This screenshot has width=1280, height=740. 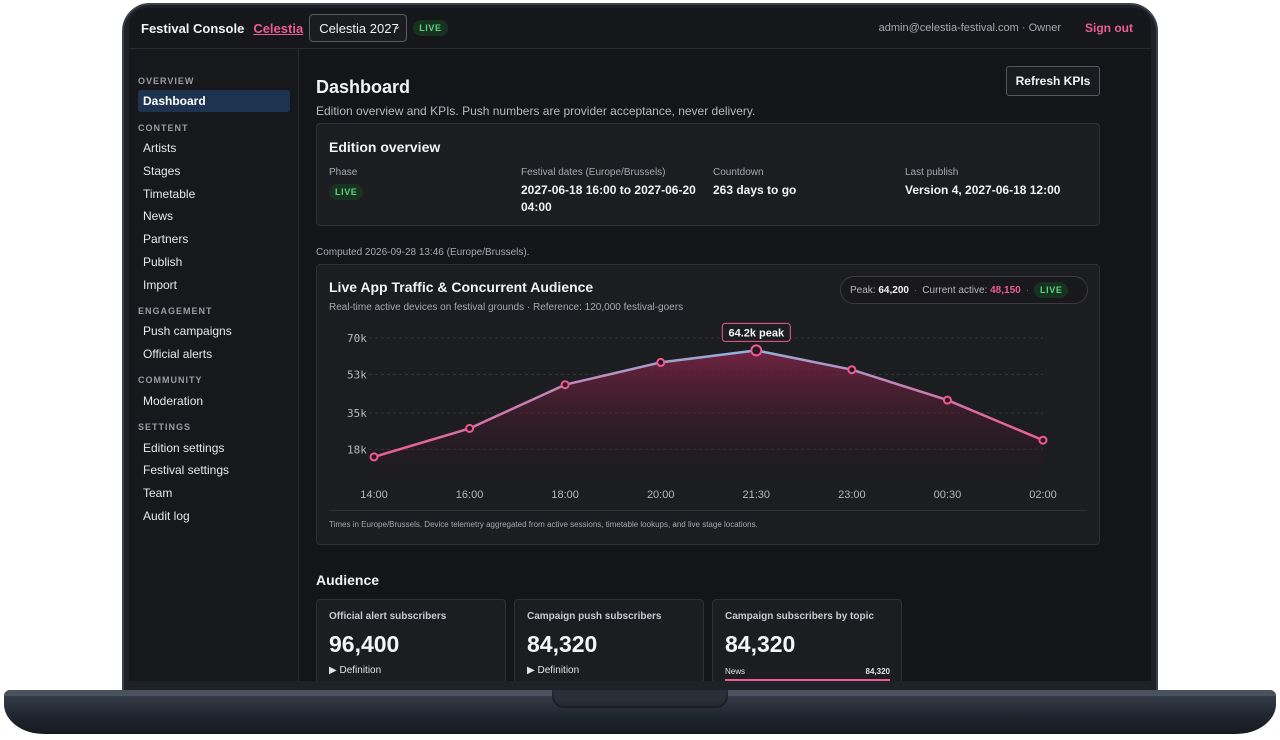 I want to click on y-tick-label: 70k, so click(x=357, y=338).